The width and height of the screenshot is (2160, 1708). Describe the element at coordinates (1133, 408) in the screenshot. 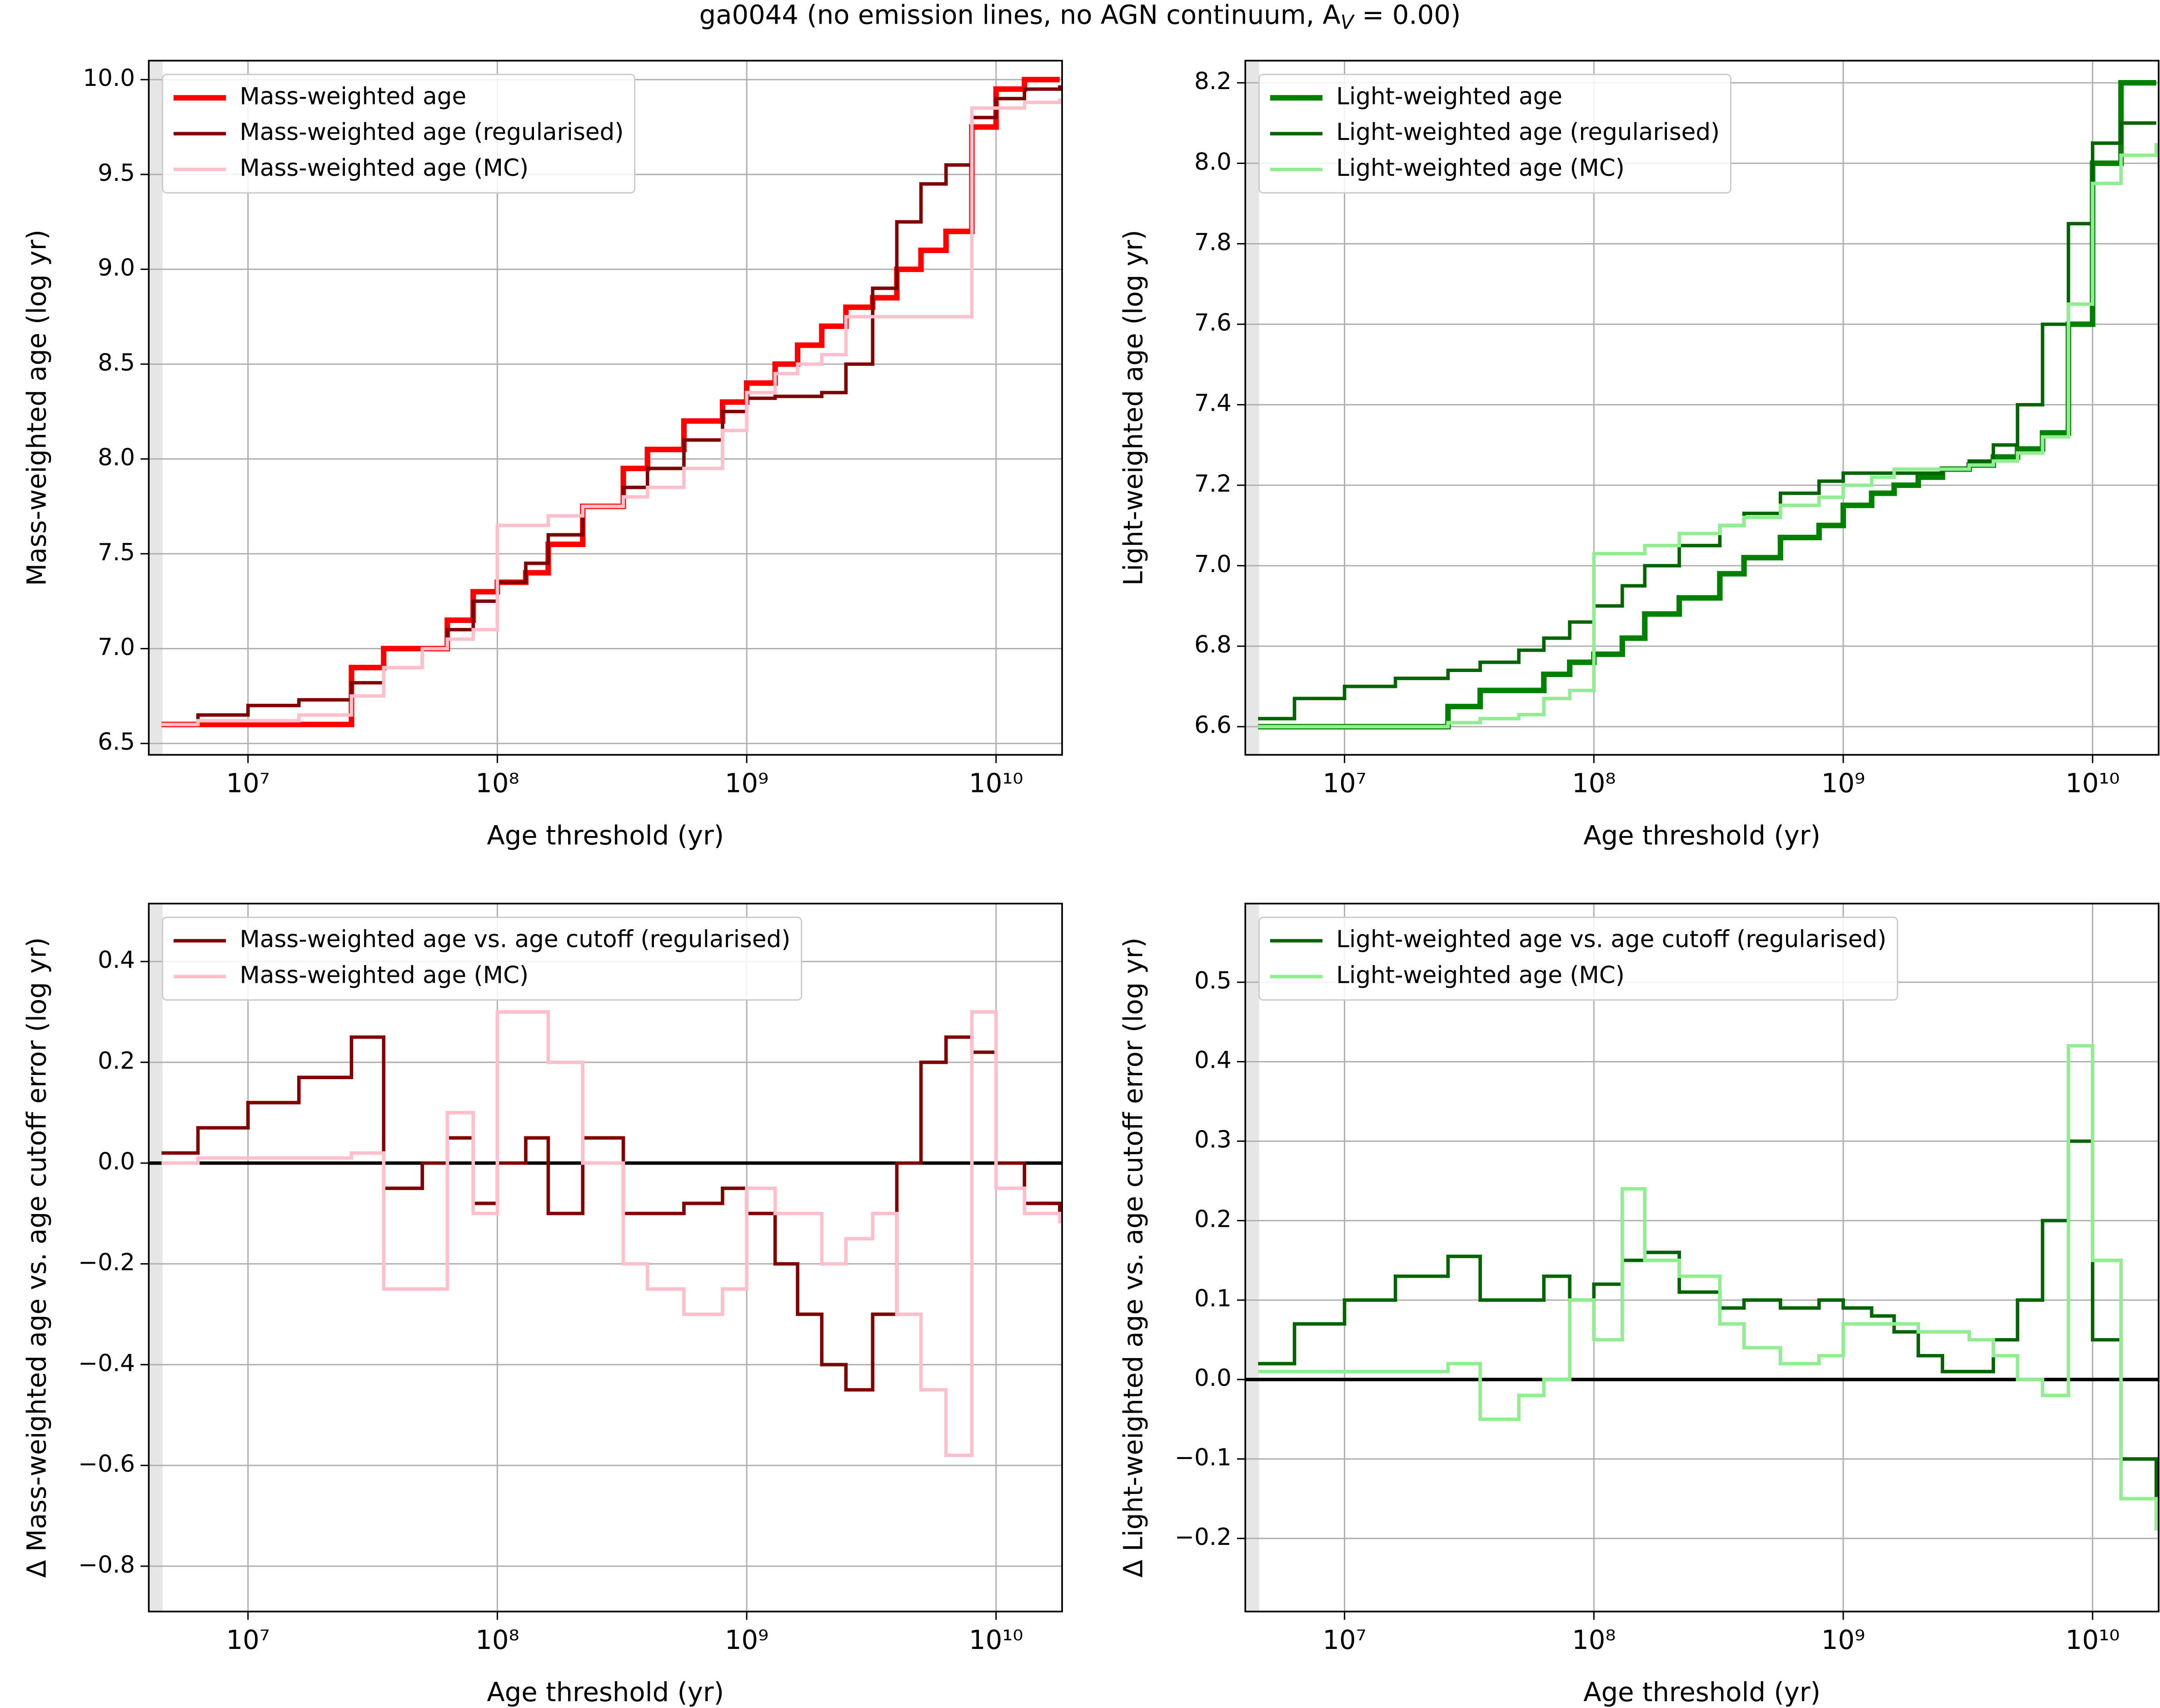

I see `y-axis-label: Light-weighted age (log yr)` at that location.